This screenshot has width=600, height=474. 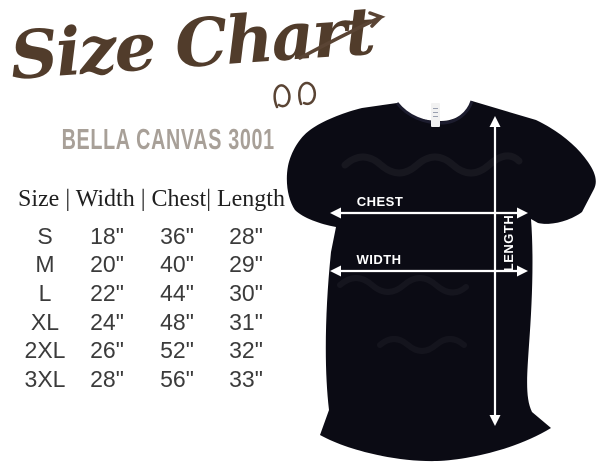 What do you see at coordinates (151, 350) in the screenshot?
I see `table-row: 2XL 26" 52" 32"` at bounding box center [151, 350].